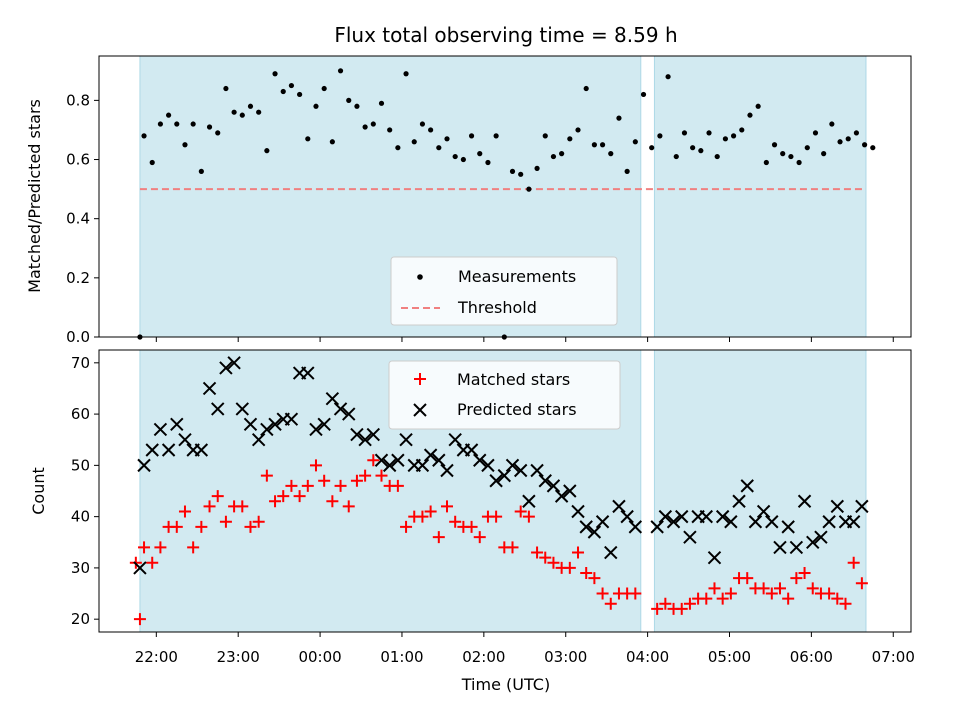  Describe the element at coordinates (760, 491) in the screenshot. I see `observing-window` at that location.